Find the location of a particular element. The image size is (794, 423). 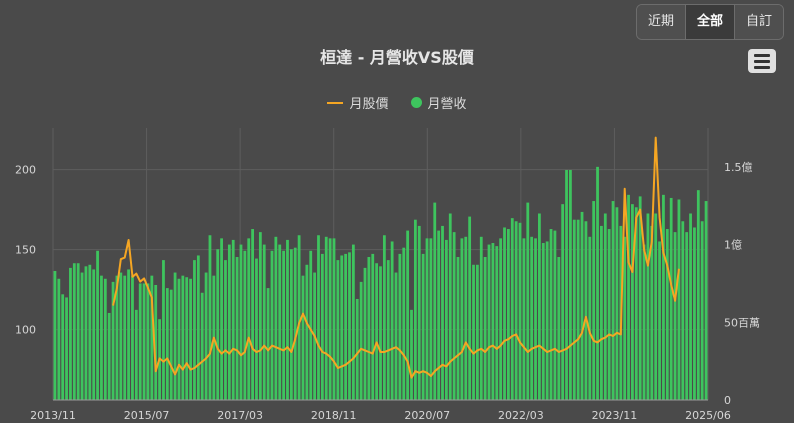

legend-item-price: 月股價 is located at coordinates (358, 102).